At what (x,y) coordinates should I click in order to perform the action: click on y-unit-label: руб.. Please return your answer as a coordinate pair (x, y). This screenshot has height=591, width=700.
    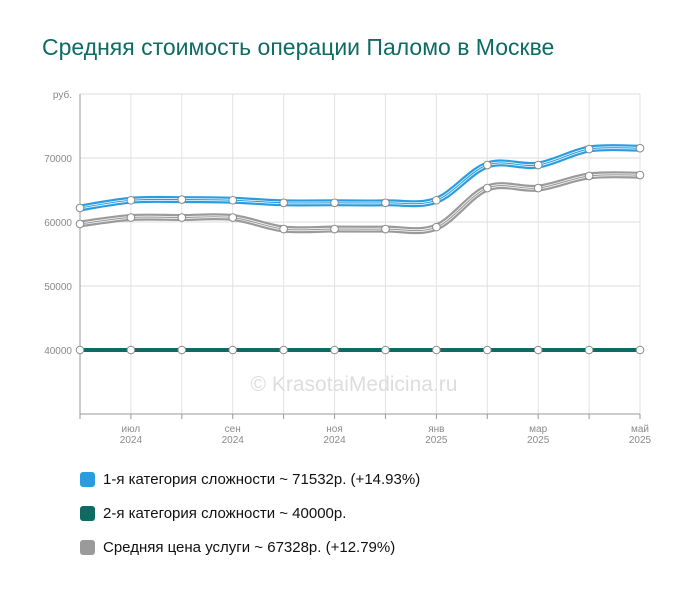
    Looking at the image, I should click on (62, 95).